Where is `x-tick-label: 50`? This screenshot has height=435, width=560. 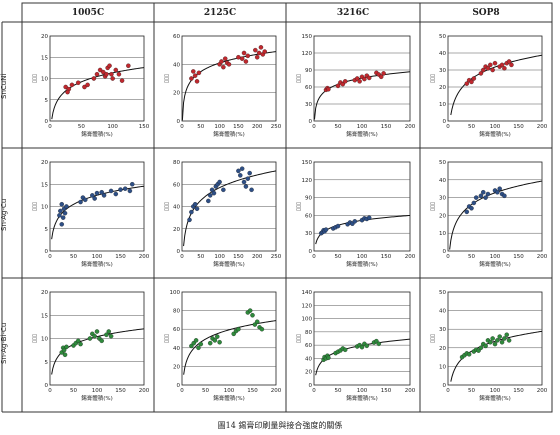 x-tick-label: 50 is located at coordinates (338, 127).